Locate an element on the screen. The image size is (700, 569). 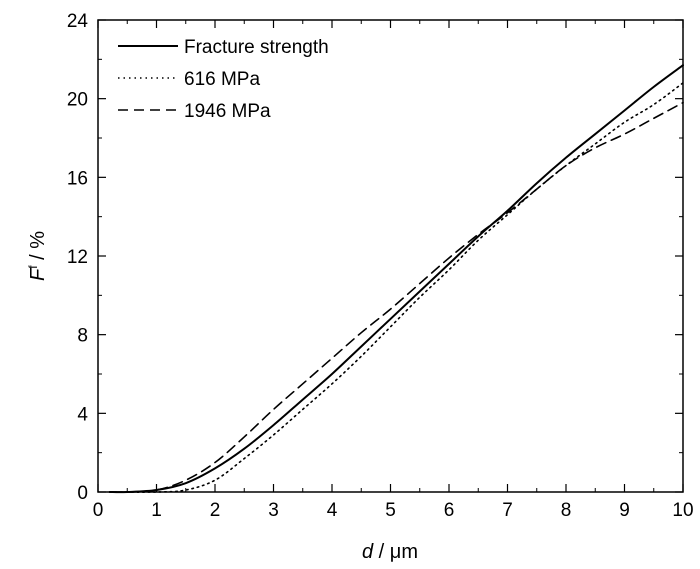
x-tick-label: 3 is located at coordinates (273, 510).